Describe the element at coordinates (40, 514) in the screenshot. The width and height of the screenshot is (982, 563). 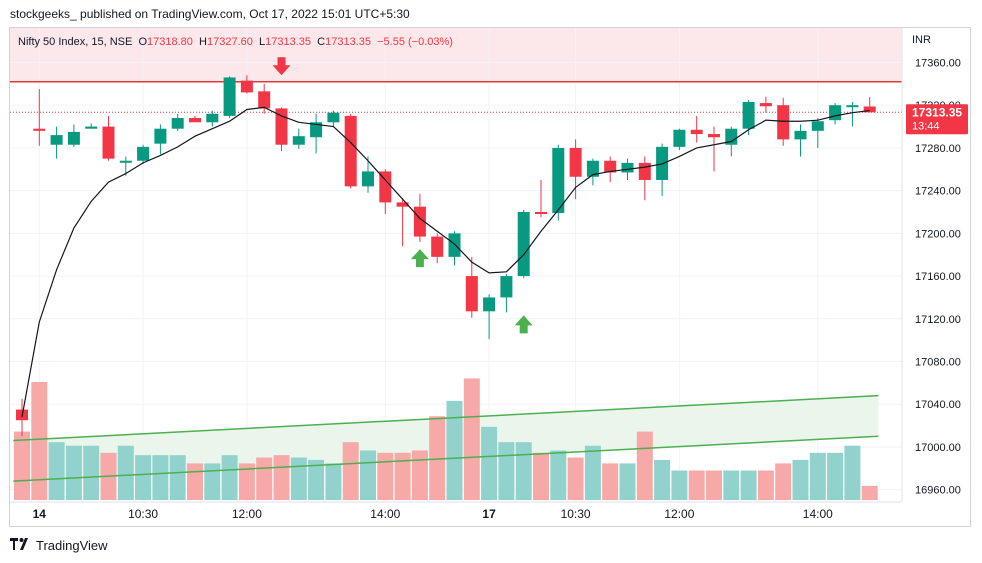
I see `x-tick-label: 14` at that location.